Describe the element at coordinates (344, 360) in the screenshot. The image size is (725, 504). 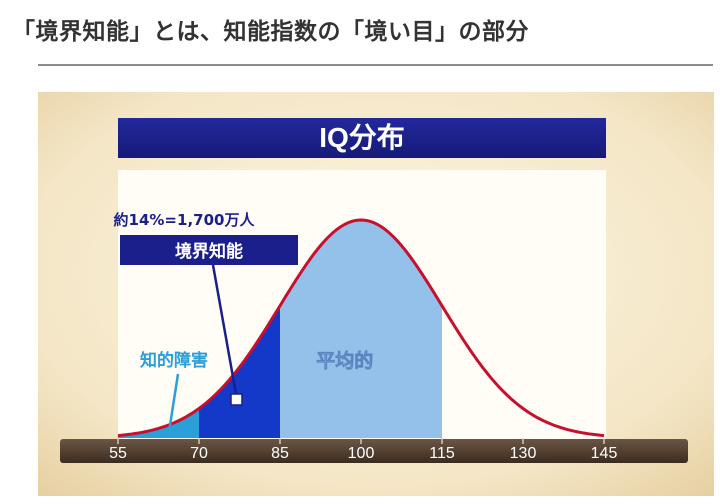
I see `average-label: 平均的` at that location.